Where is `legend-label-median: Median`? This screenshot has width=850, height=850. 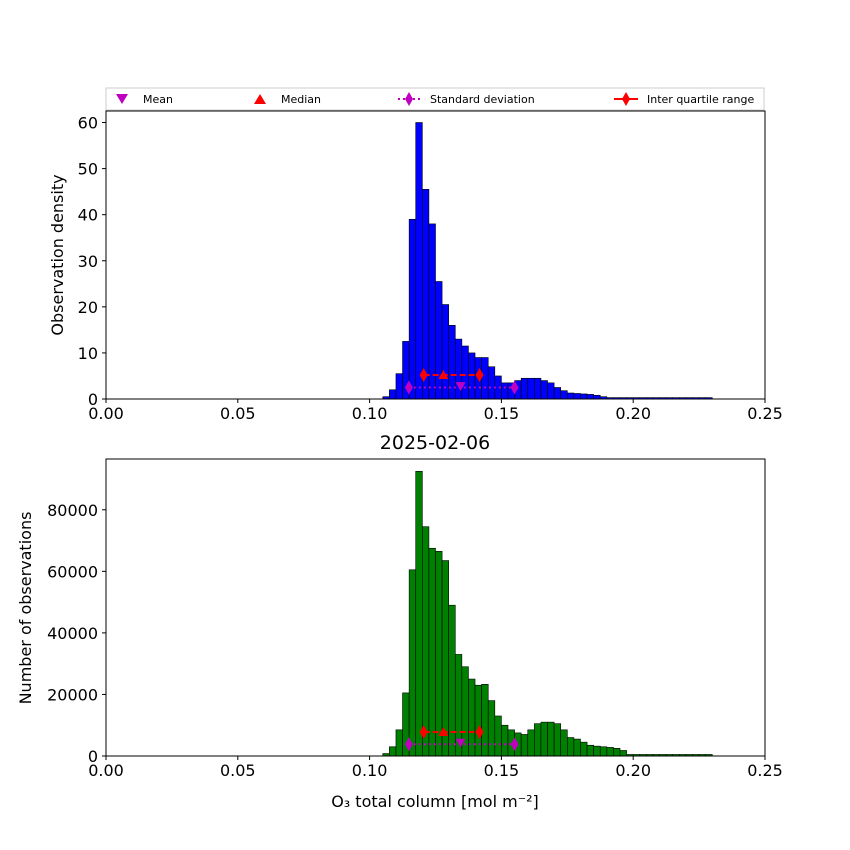 legend-label-median: Median is located at coordinates (301, 99).